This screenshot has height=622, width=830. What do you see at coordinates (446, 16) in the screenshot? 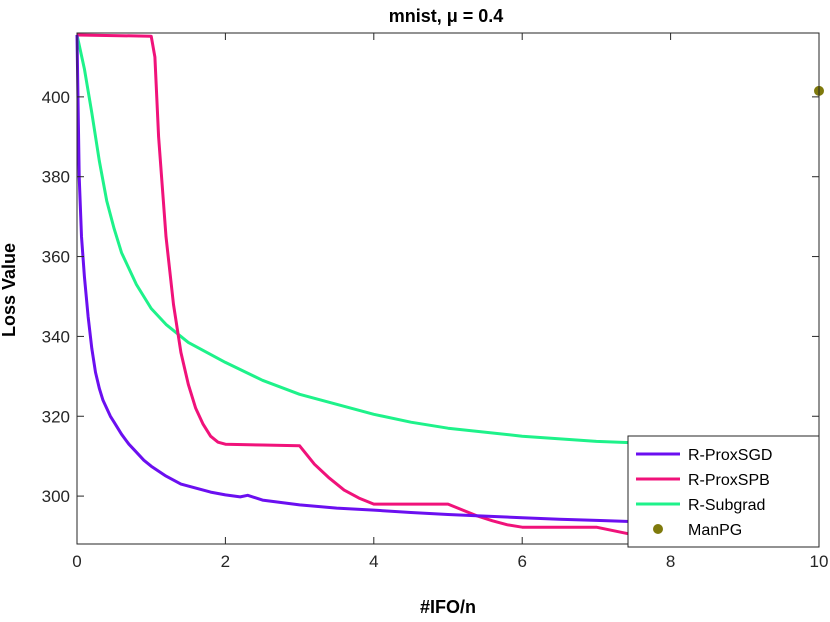
I see `chart-title: mnist, μ = 0.4` at bounding box center [446, 16].